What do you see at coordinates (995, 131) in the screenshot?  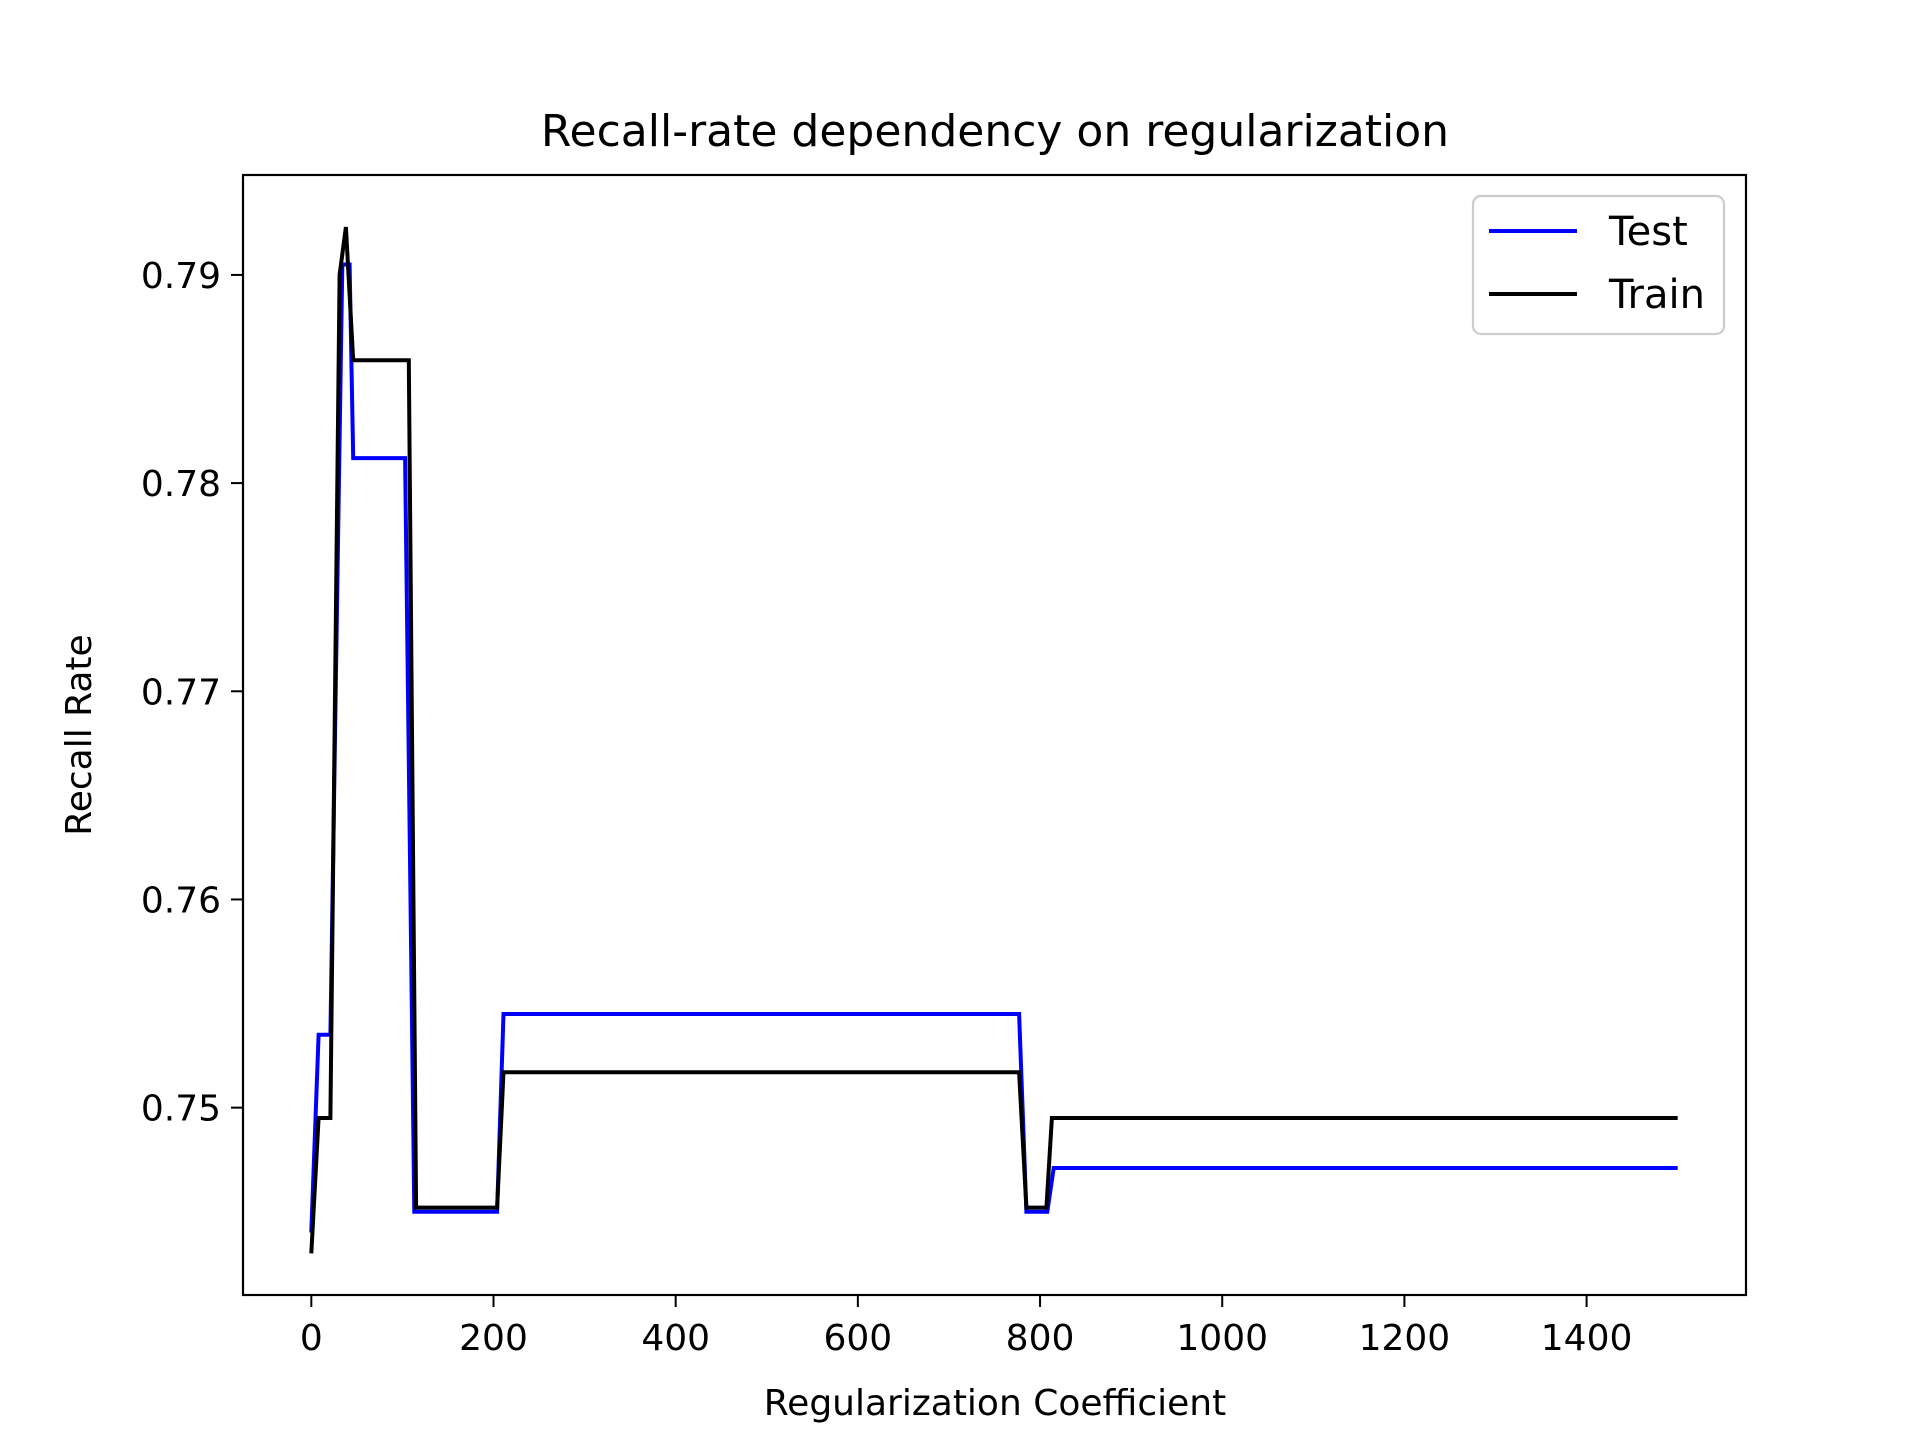 I see `chart-title: Recall-rate dependency on regularization` at bounding box center [995, 131].